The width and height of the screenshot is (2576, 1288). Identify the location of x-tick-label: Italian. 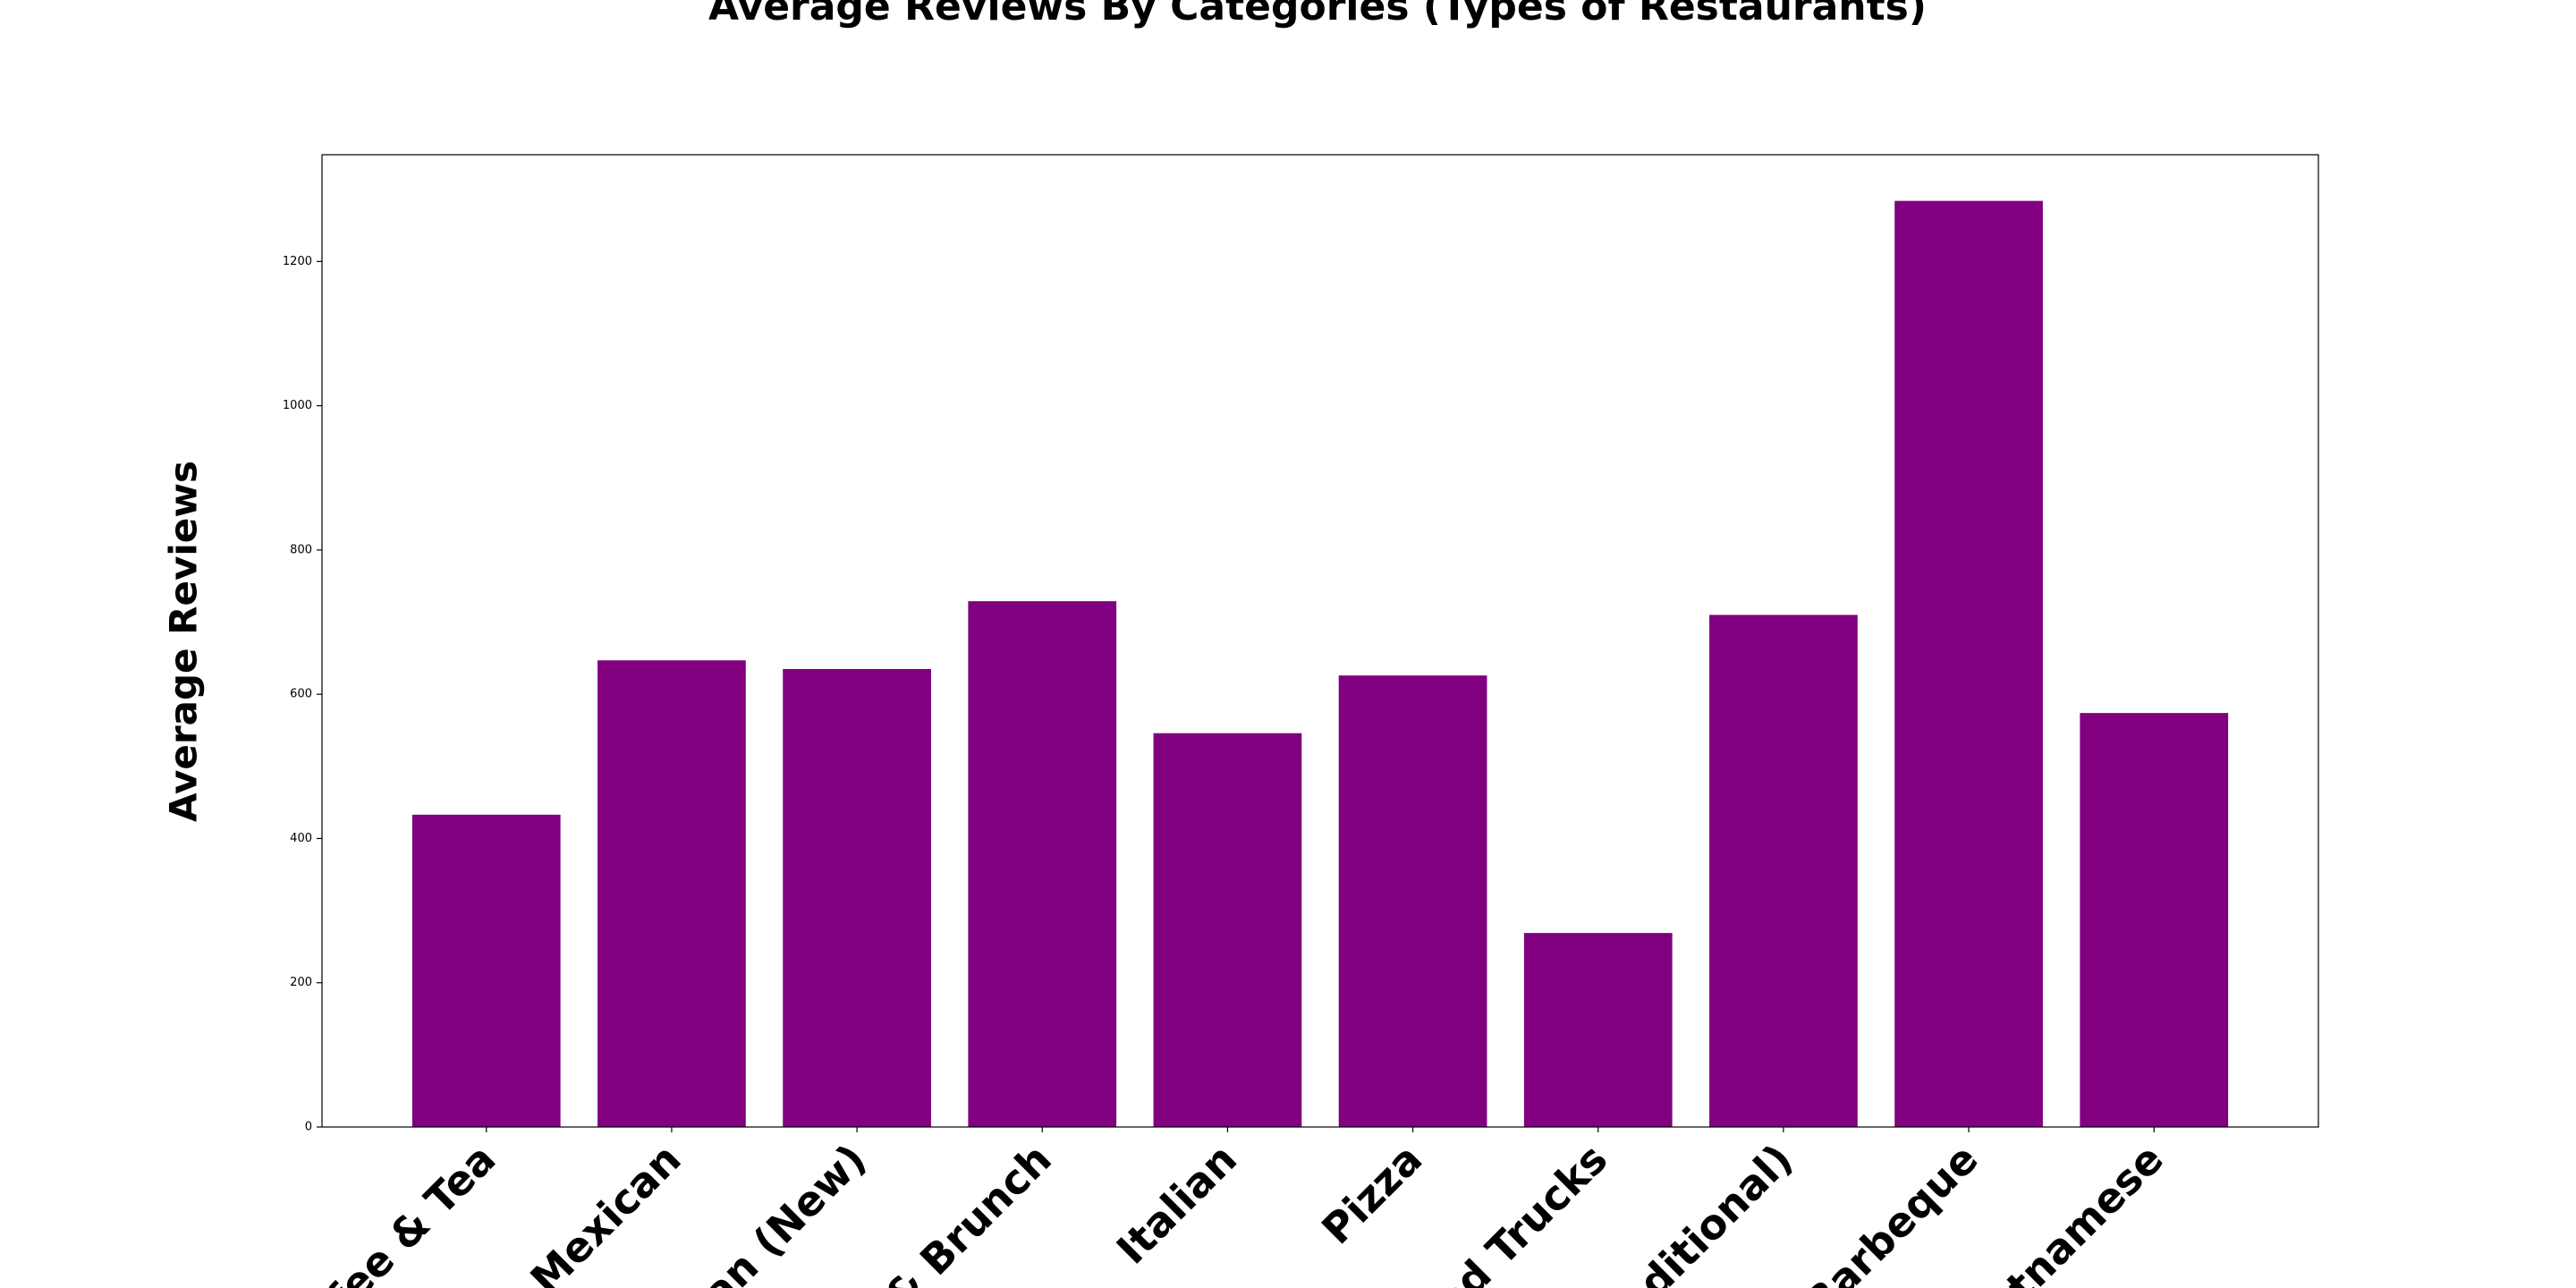
(1176, 1203).